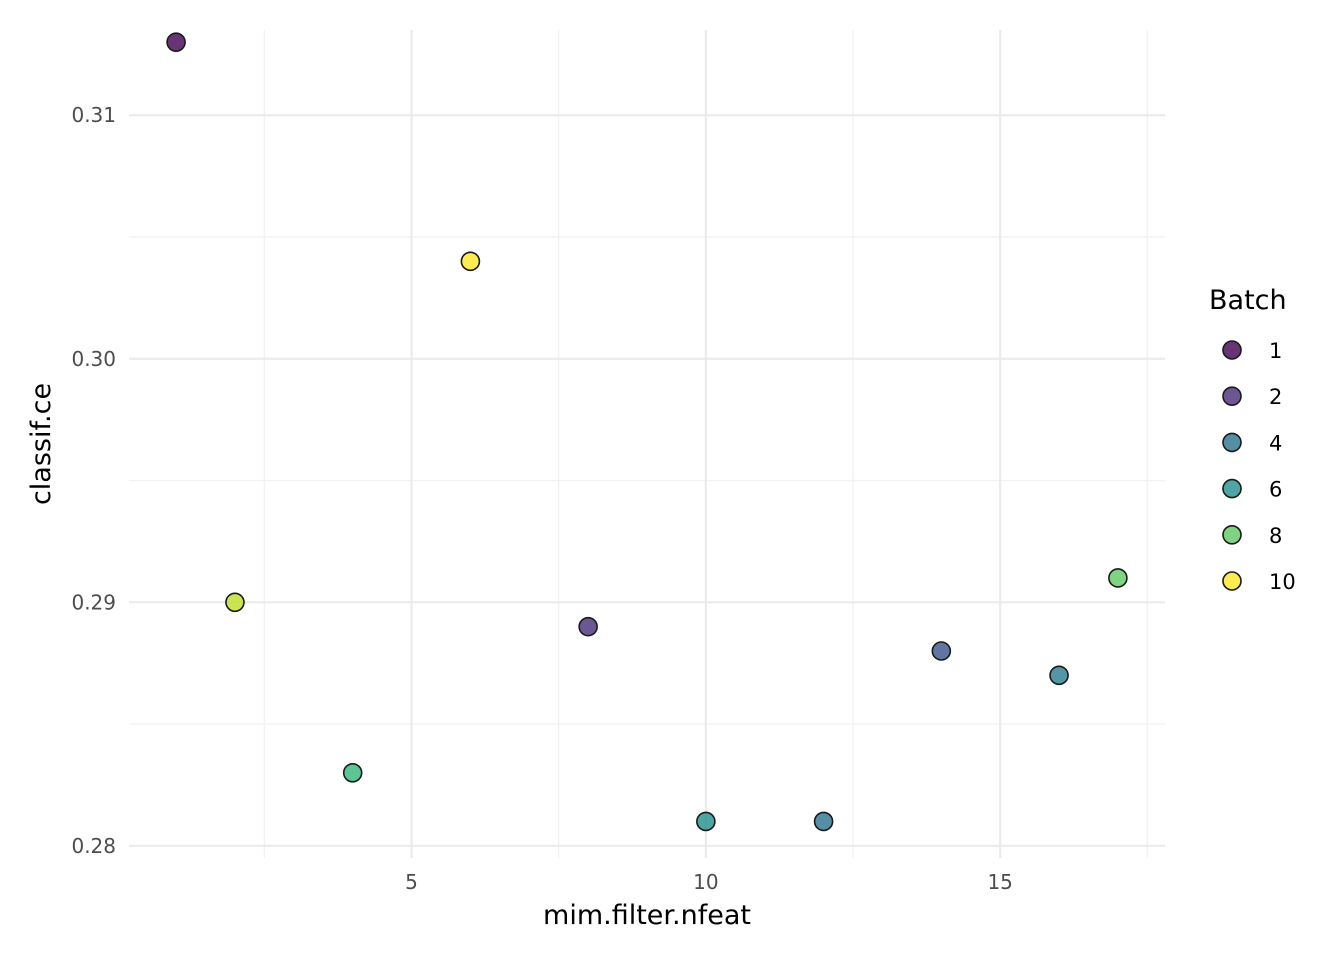  What do you see at coordinates (93, 359) in the screenshot?
I see `y-tick-label: 0.30` at bounding box center [93, 359].